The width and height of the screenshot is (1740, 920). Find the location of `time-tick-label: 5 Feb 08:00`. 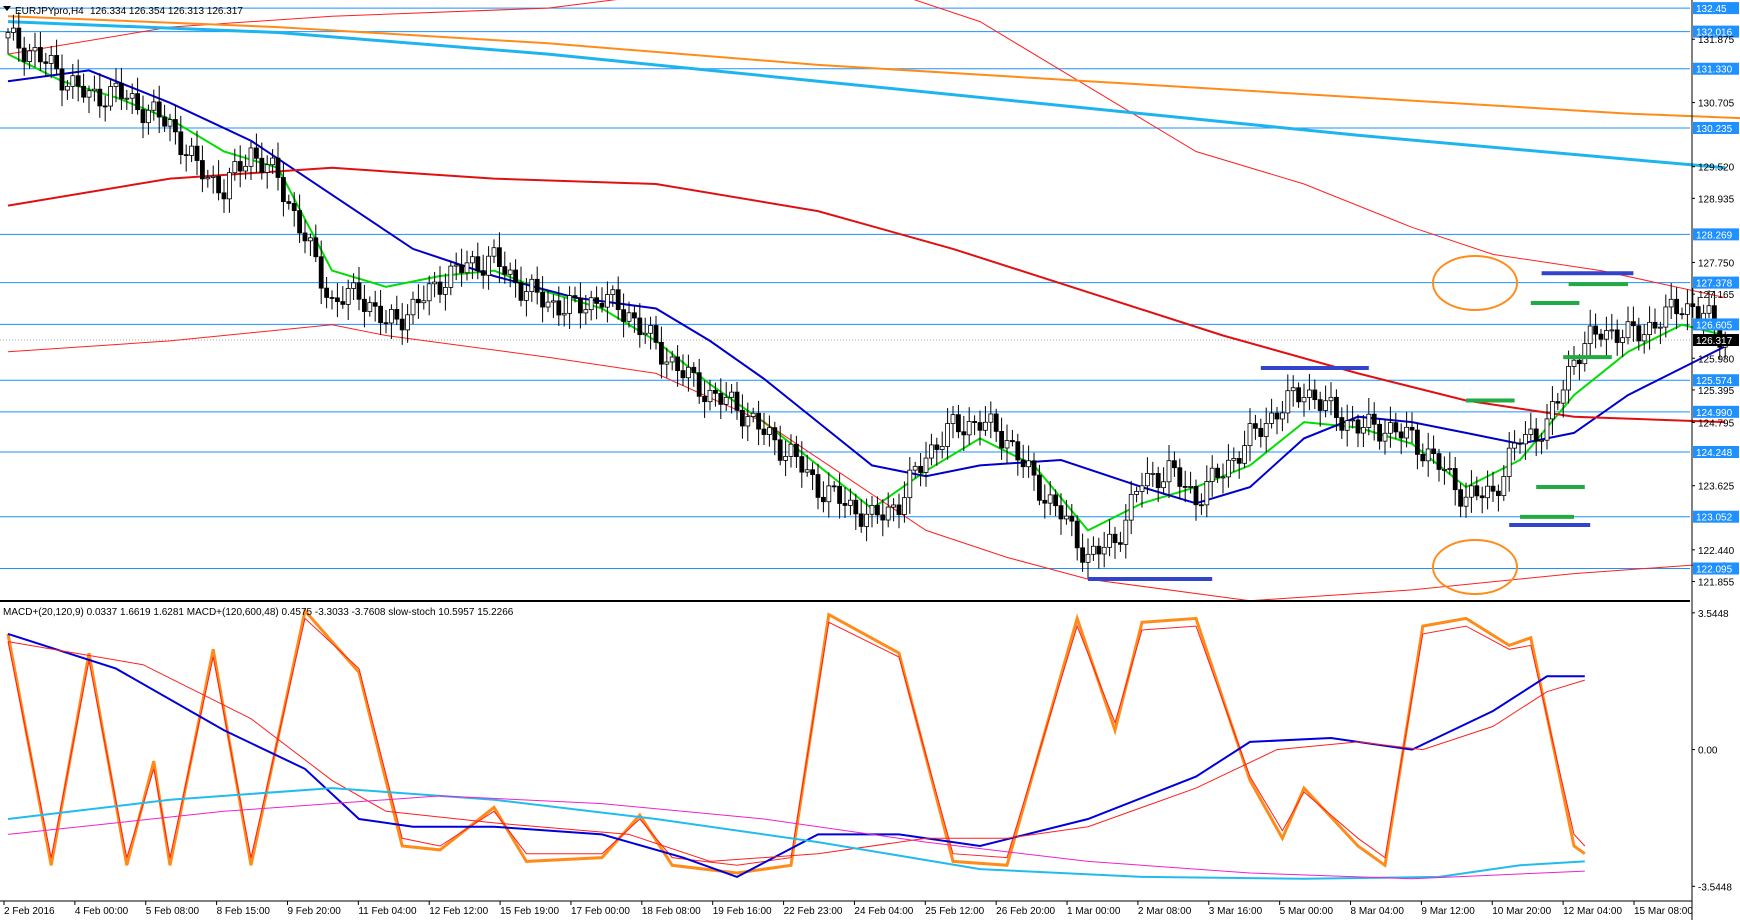

time-tick-label: 5 Feb 08:00 is located at coordinates (173, 911).